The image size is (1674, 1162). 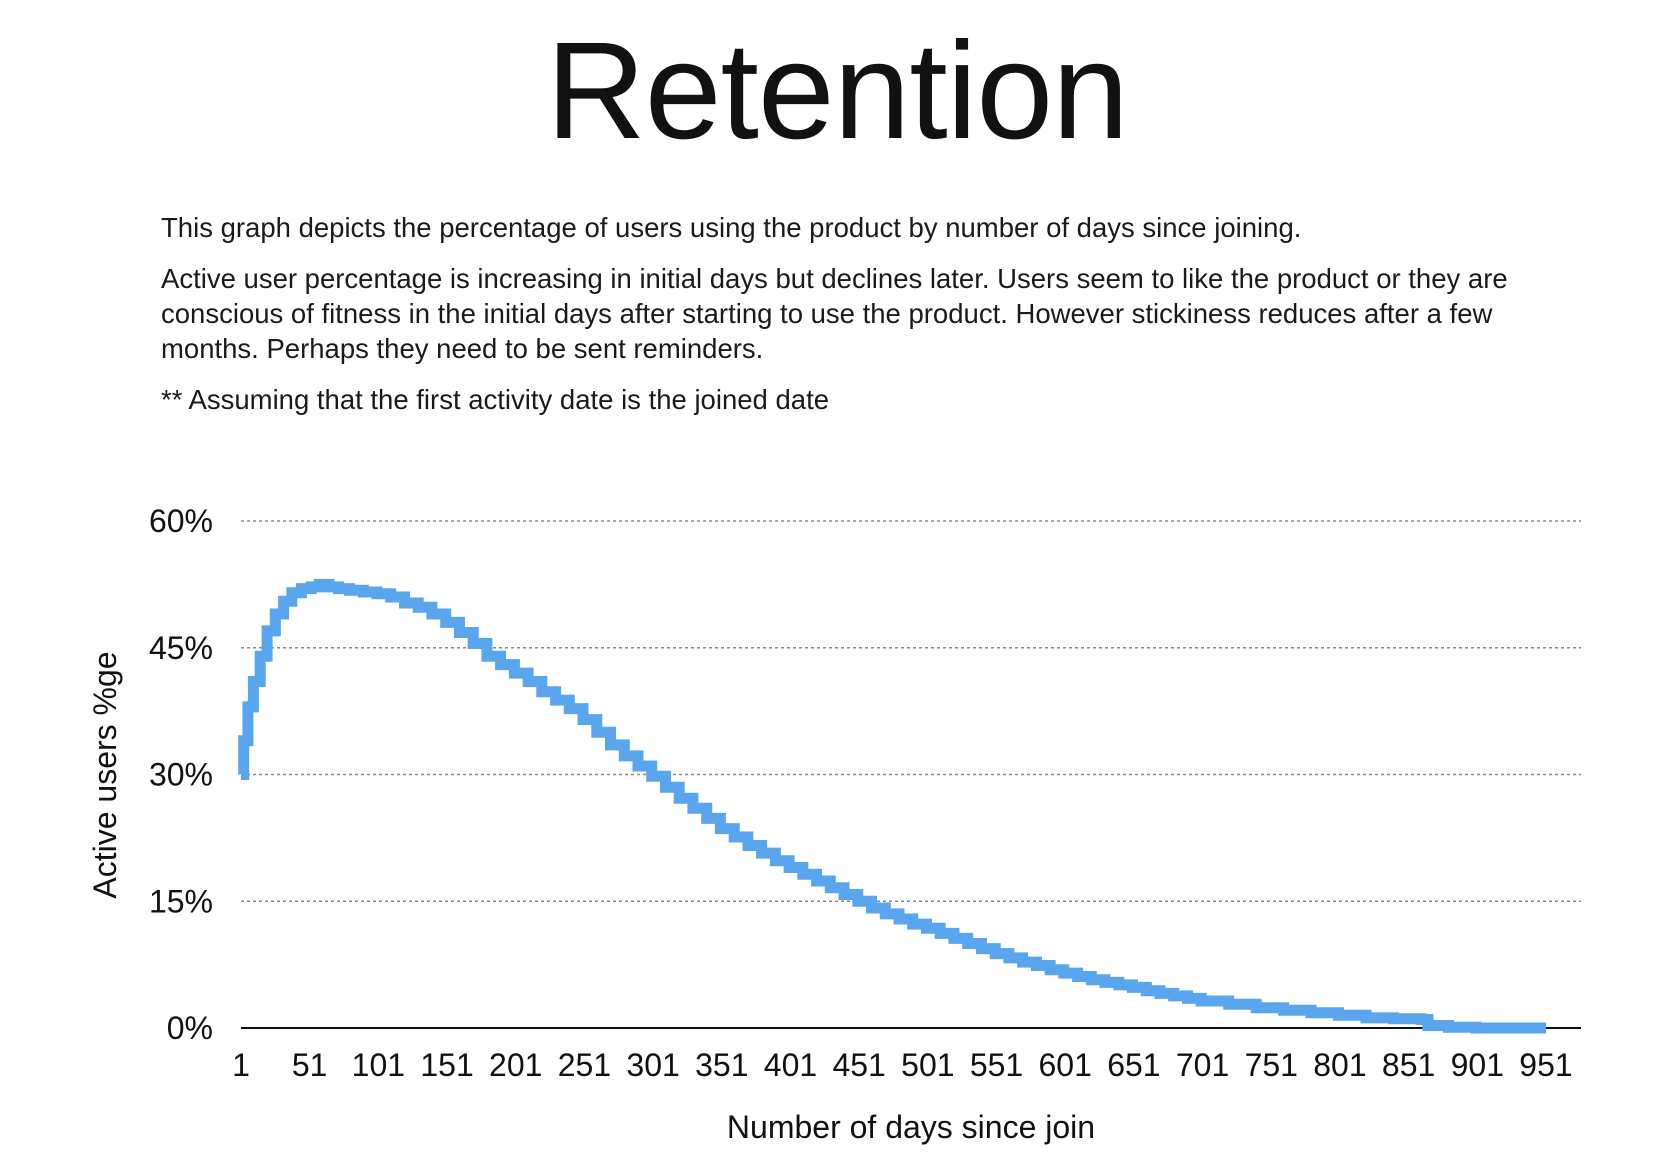 I want to click on x-tick-label: 651, so click(x=1133, y=1065).